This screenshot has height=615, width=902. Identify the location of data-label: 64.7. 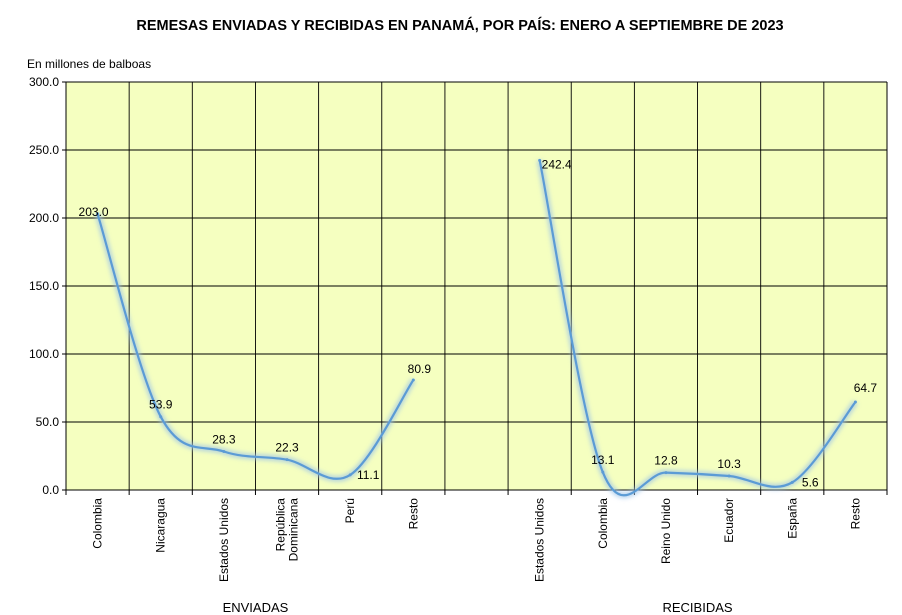
(866, 388).